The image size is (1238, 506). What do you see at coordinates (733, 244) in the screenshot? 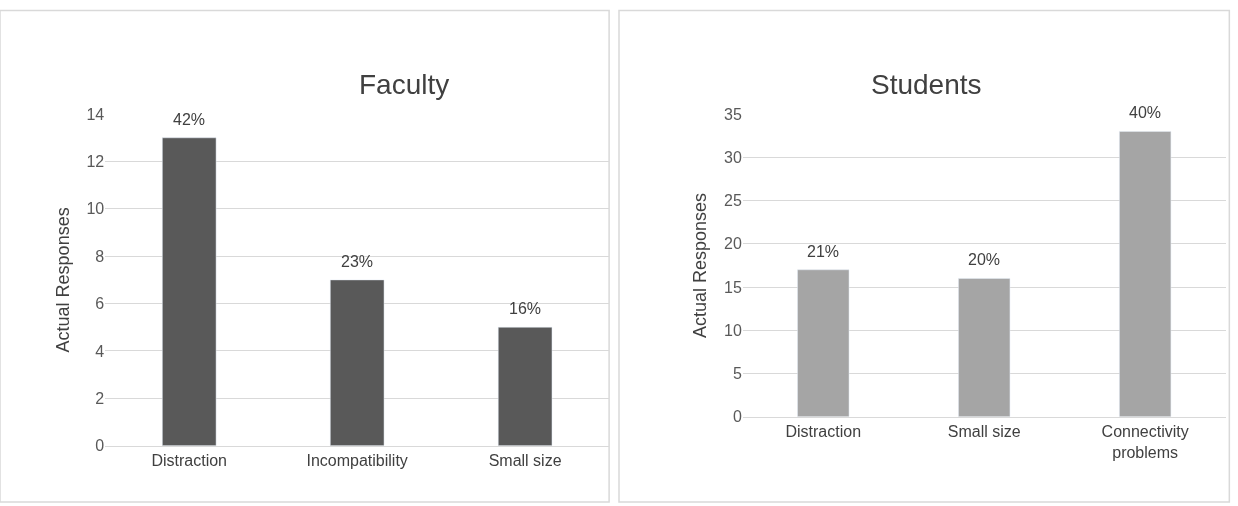
I see `y-tick-label: 20` at bounding box center [733, 244].